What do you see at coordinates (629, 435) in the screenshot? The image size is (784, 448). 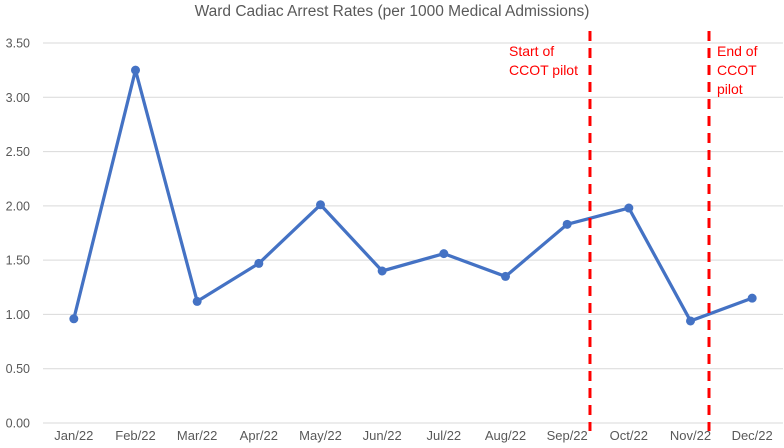 I see `x-axis-tick-label: Oct/22` at bounding box center [629, 435].